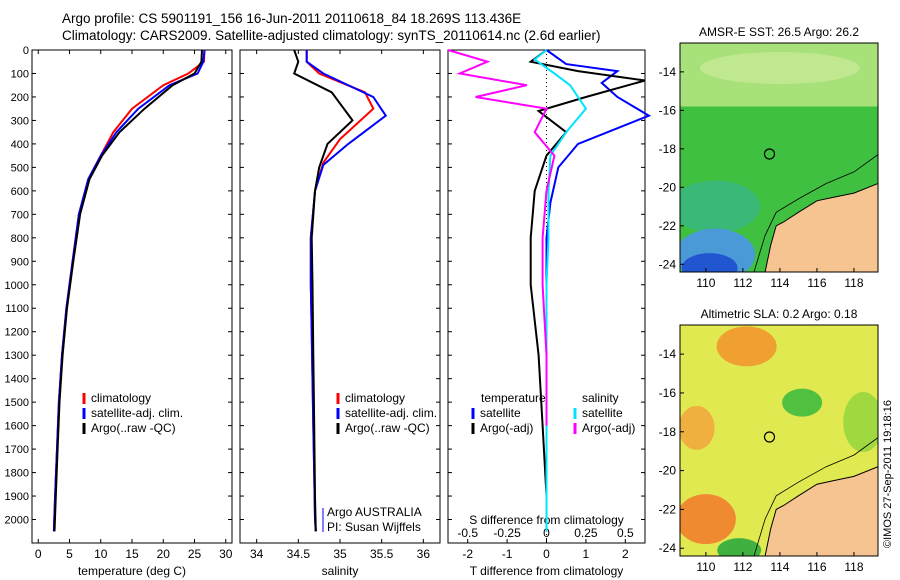 The width and height of the screenshot is (900, 580). I want to click on y-tick-label: 400, so click(20, 145).